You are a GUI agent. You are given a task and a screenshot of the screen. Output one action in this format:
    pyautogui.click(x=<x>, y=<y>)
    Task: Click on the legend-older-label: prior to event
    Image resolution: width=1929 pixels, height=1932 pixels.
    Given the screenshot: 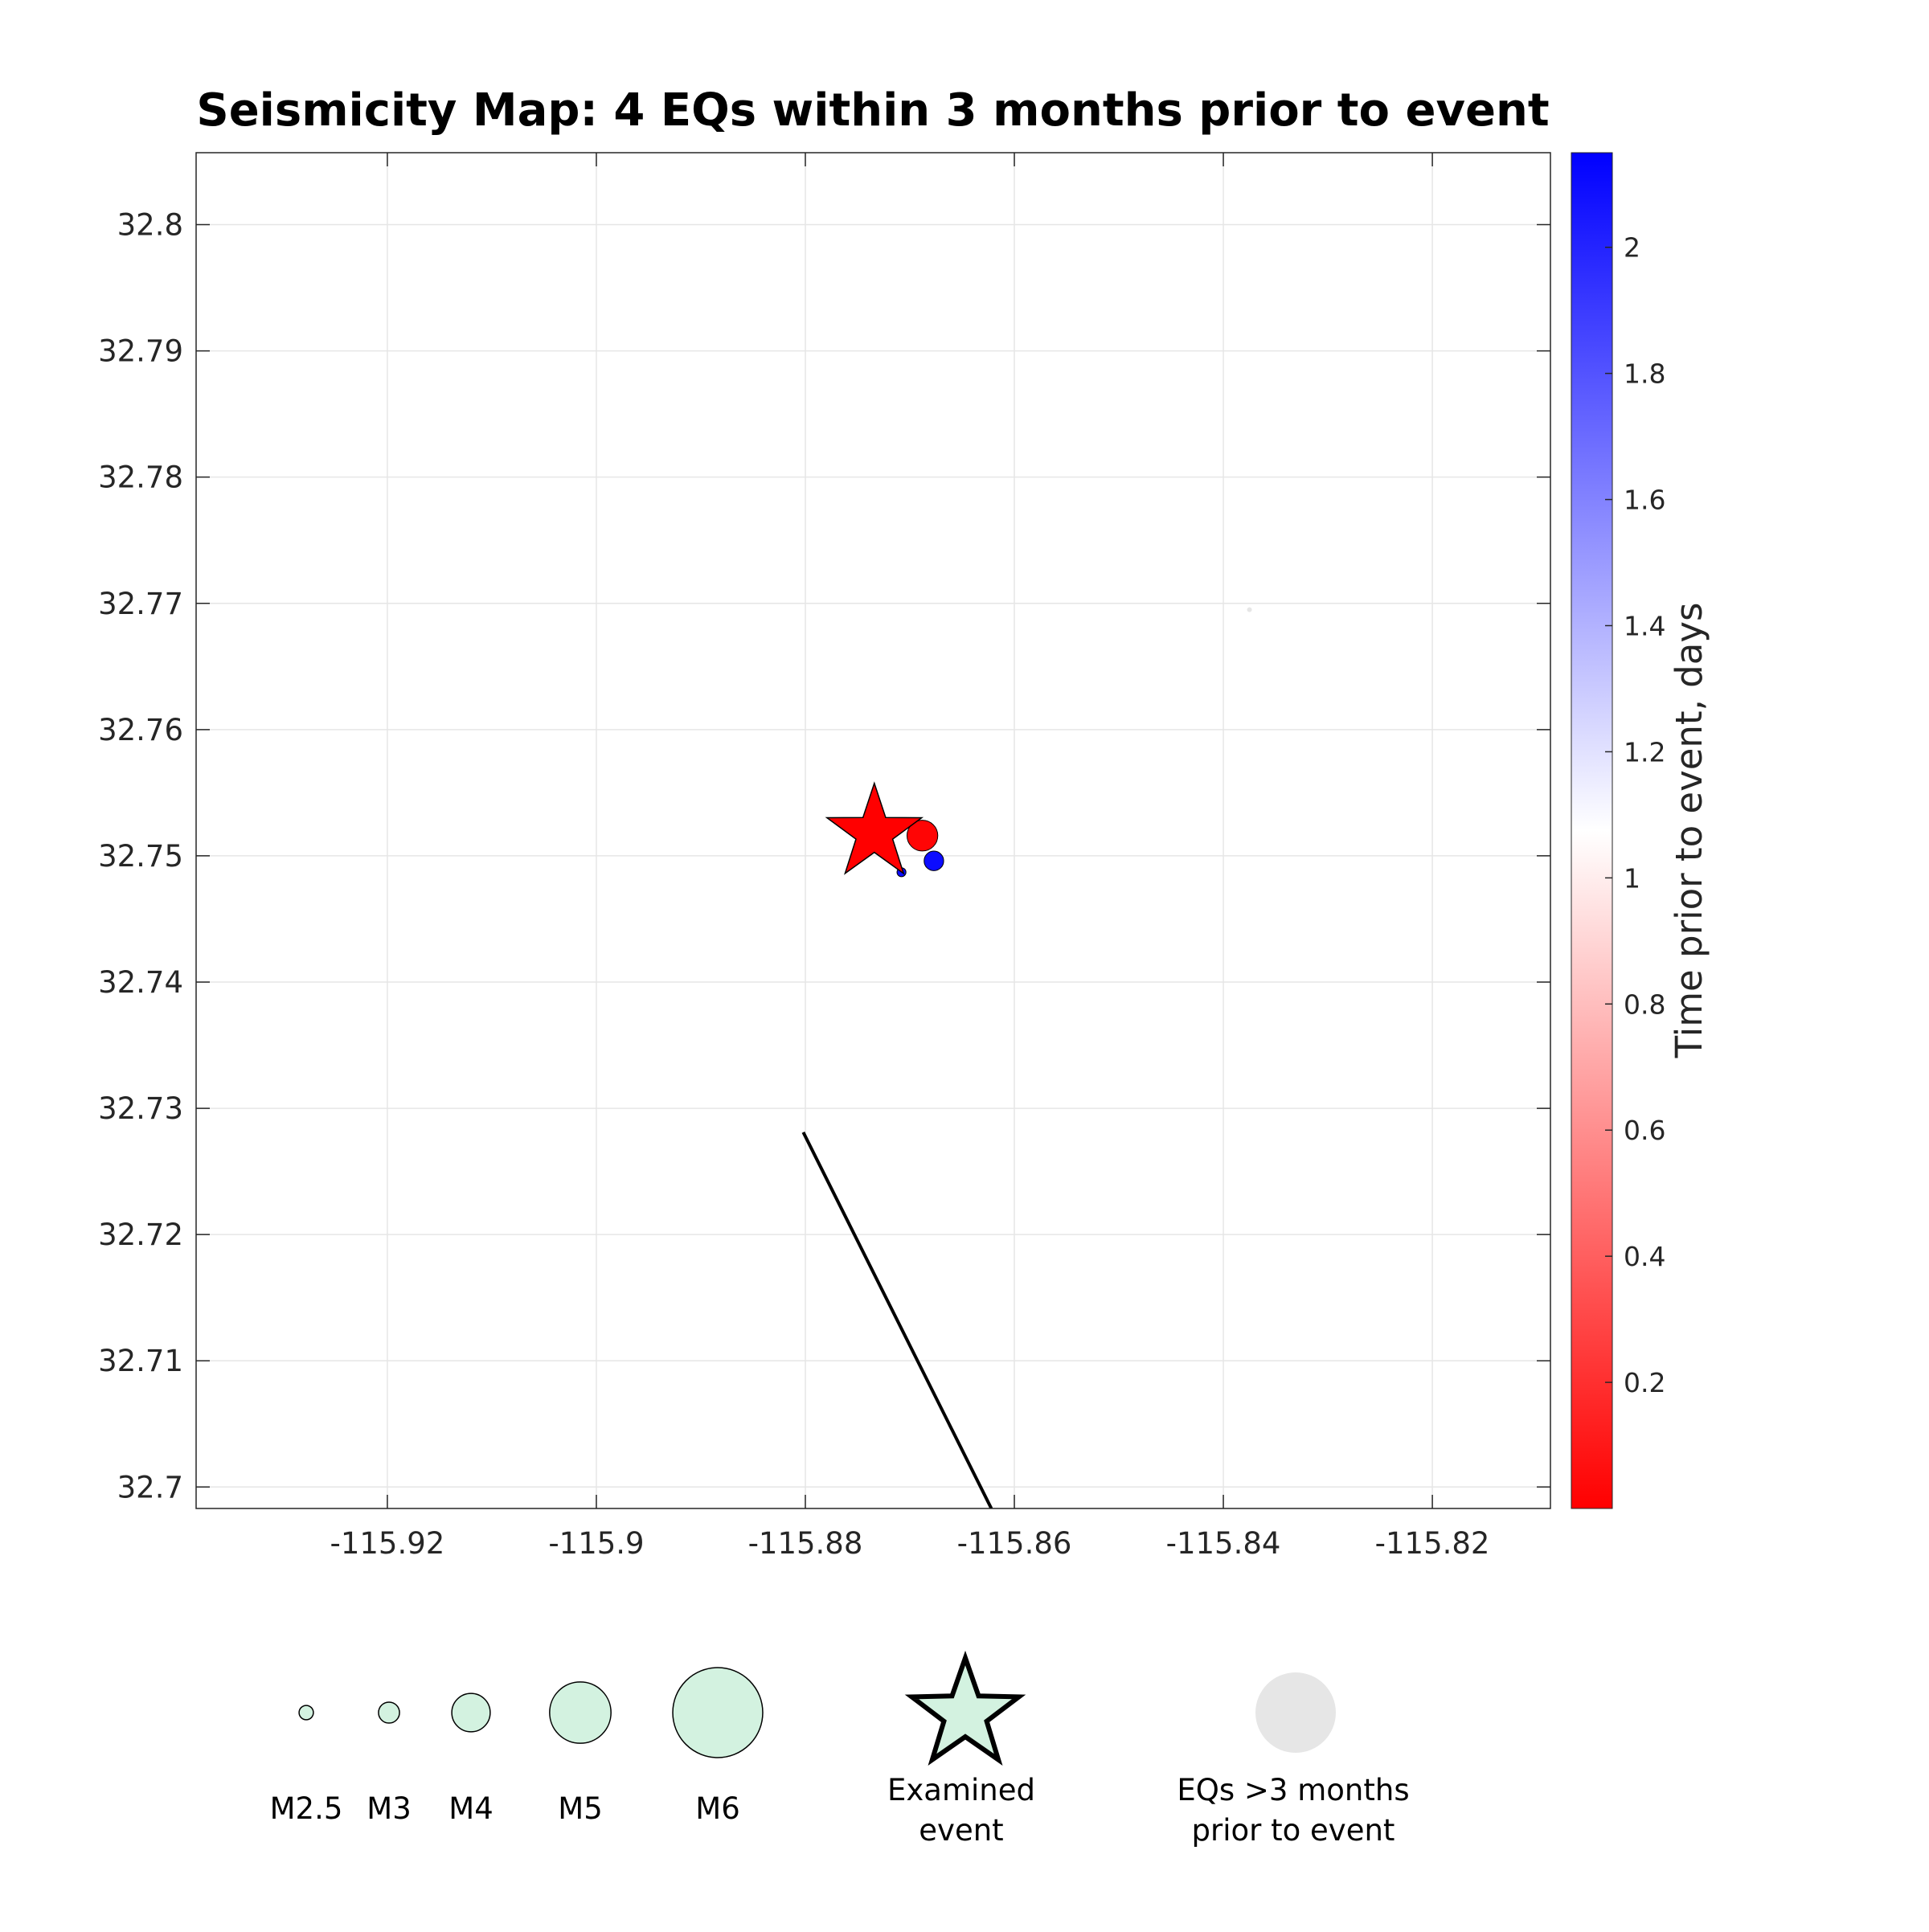 What is the action you would take?
    pyautogui.click(x=1293, y=1830)
    